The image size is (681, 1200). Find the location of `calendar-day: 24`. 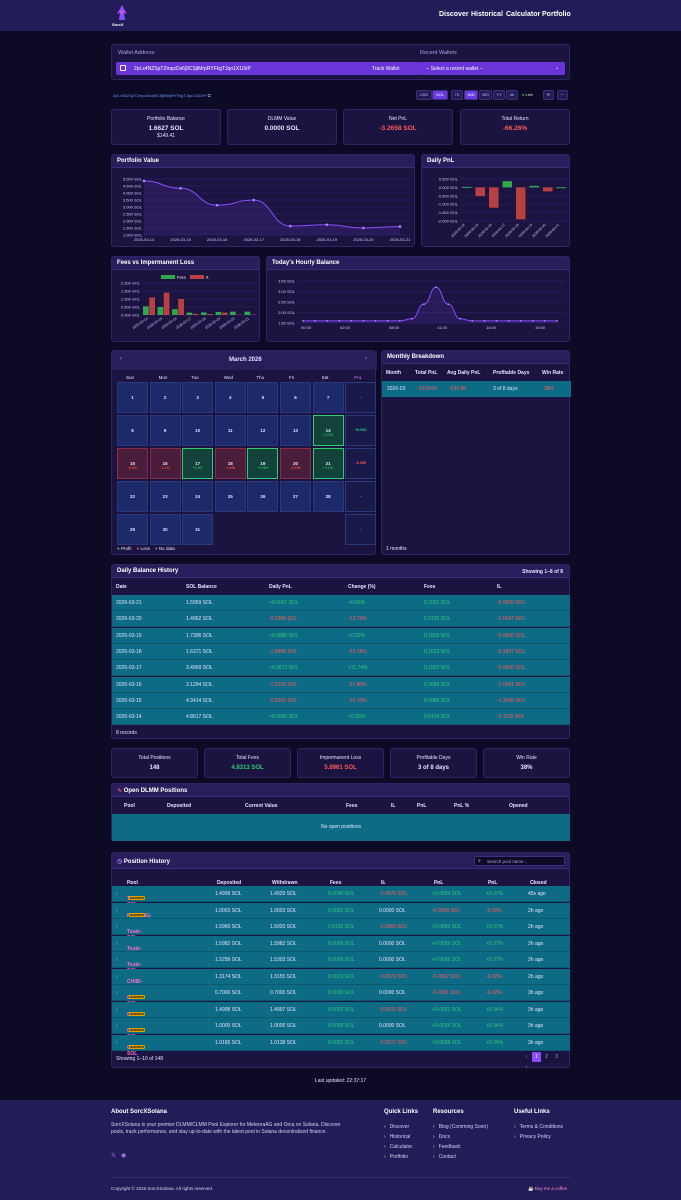

calendar-day: 24 is located at coordinates (198, 496).